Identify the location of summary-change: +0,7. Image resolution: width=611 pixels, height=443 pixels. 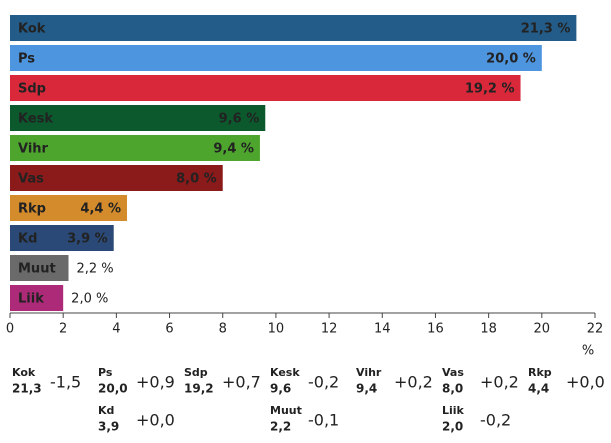
(241, 382).